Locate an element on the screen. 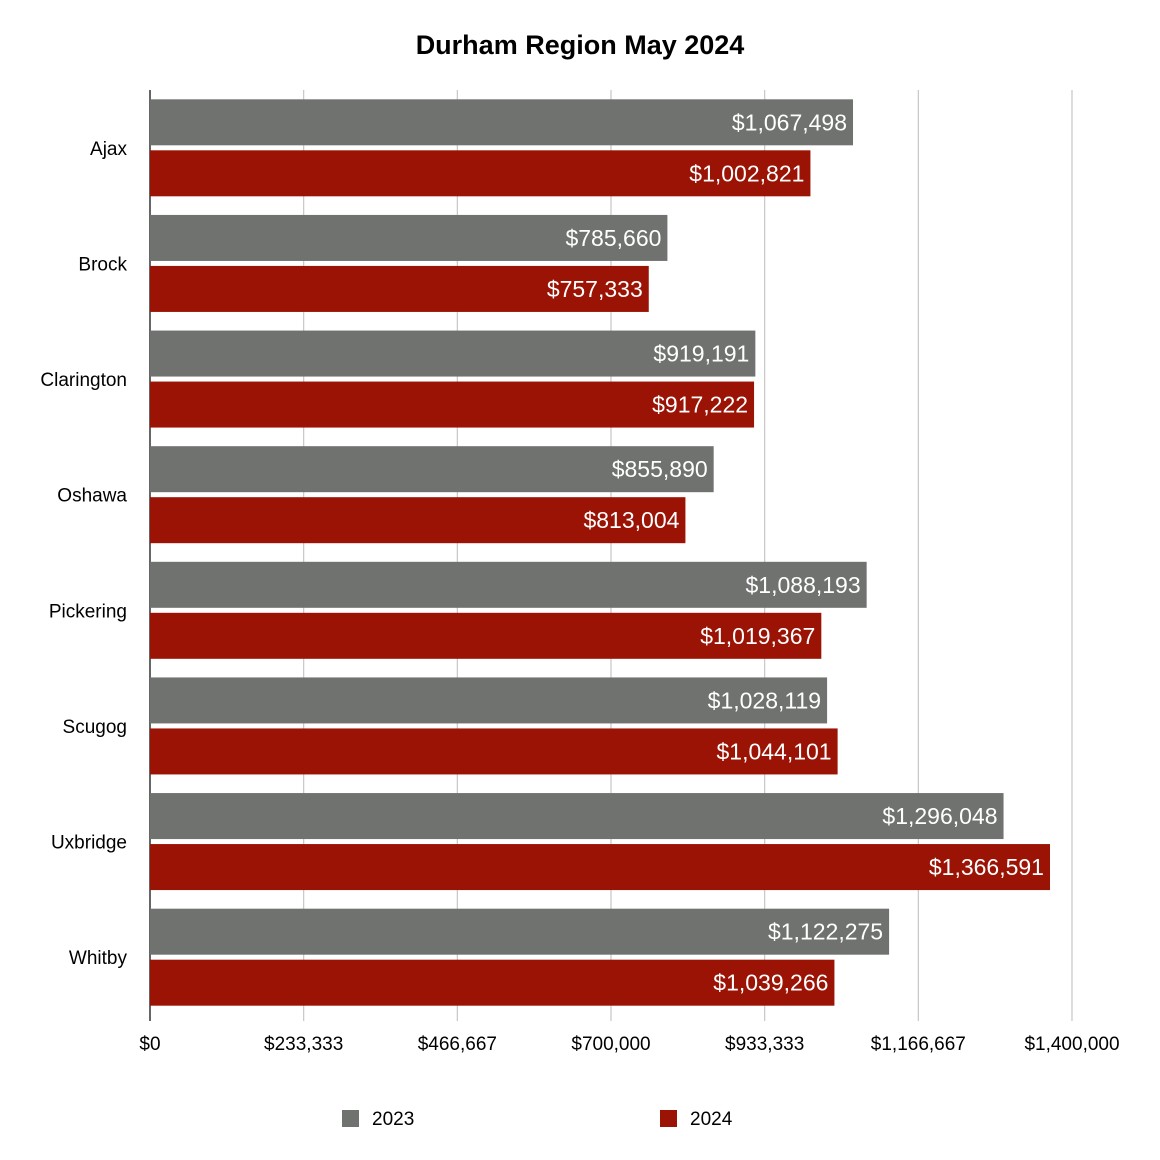  x-tick-label: $466,667 is located at coordinates (457, 1044).